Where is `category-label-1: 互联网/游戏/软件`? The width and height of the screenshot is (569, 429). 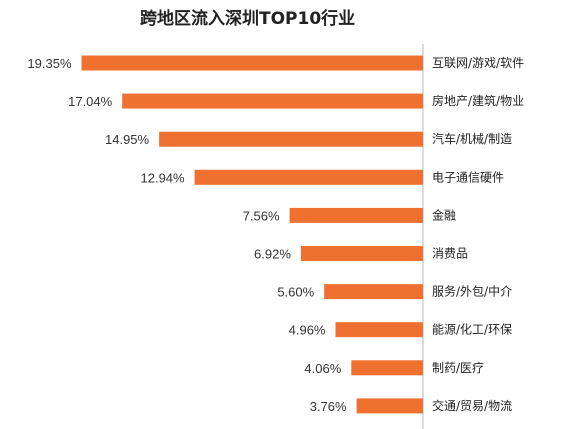 category-label-1: 互联网/游戏/软件 is located at coordinates (478, 63).